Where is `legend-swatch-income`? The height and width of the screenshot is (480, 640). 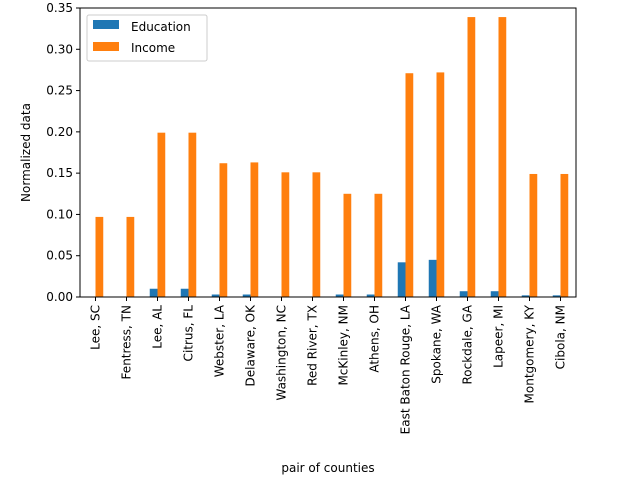
legend-swatch-income is located at coordinates (106, 46).